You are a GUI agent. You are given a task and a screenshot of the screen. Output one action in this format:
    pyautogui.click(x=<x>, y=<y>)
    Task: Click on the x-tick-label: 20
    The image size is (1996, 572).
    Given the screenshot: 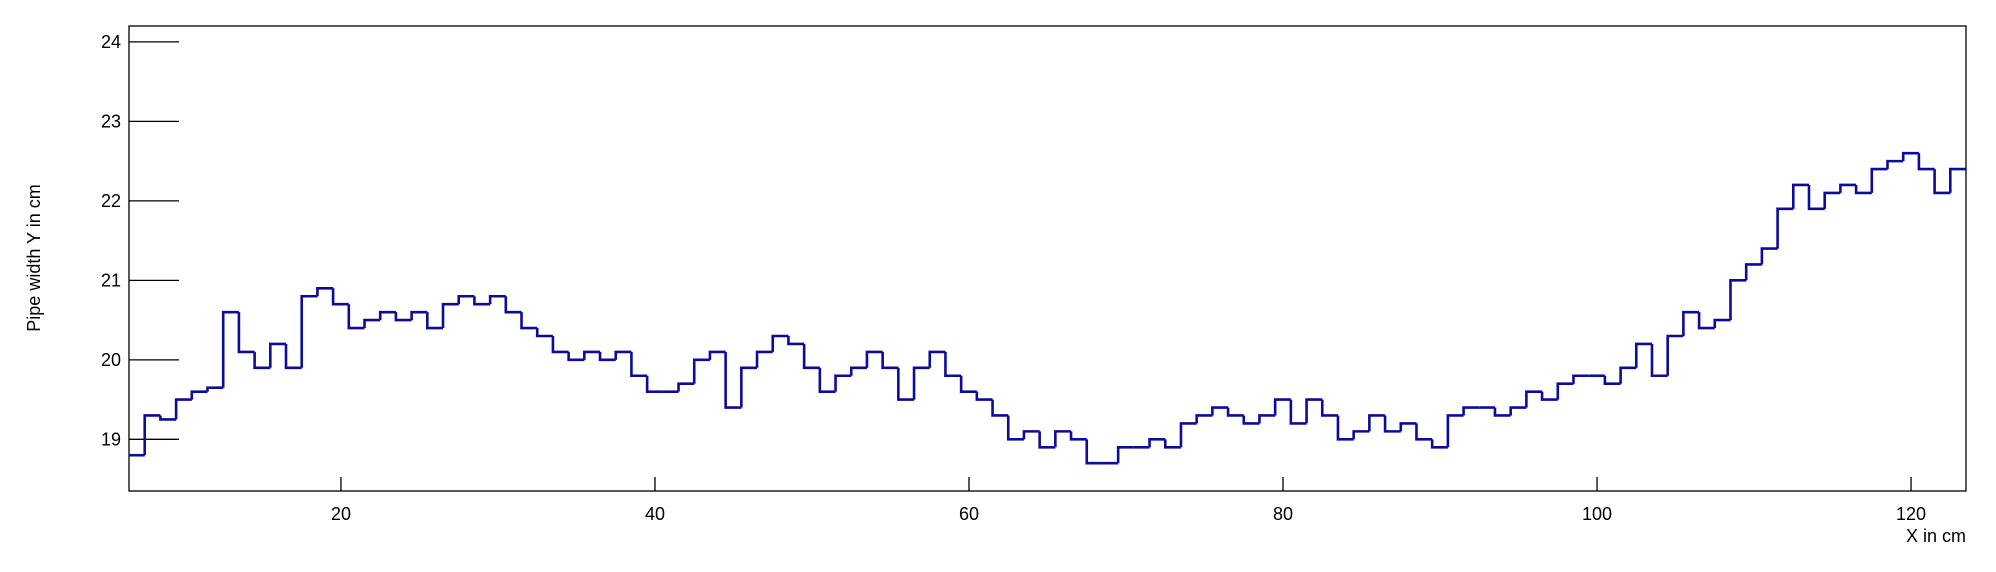 What is the action you would take?
    pyautogui.click(x=341, y=514)
    